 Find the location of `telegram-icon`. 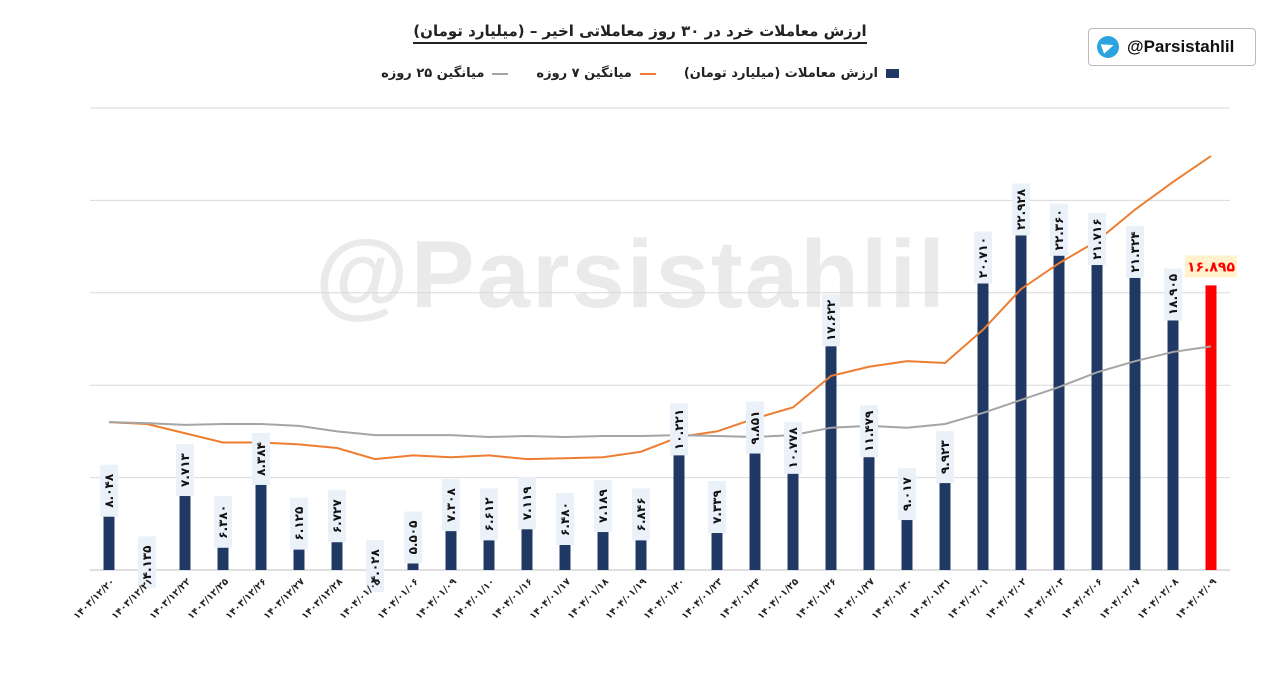

telegram-icon is located at coordinates (1108, 47).